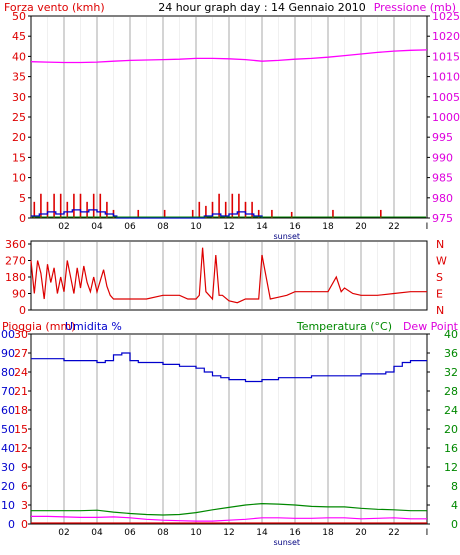 Image resolution: width=460 pixels, height=555 pixels. What do you see at coordinates (451, 372) in the screenshot?
I see `temperature-tick-label: 32` at bounding box center [451, 372].